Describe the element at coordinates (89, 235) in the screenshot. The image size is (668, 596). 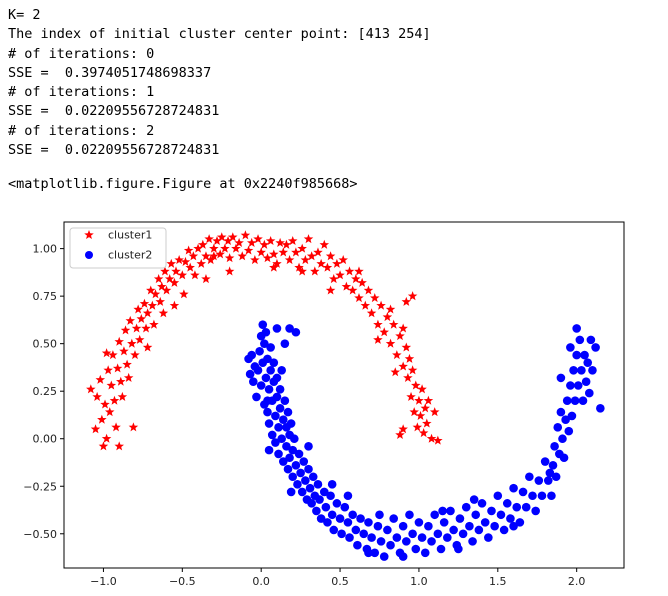
I see `legend-star-shape` at that location.